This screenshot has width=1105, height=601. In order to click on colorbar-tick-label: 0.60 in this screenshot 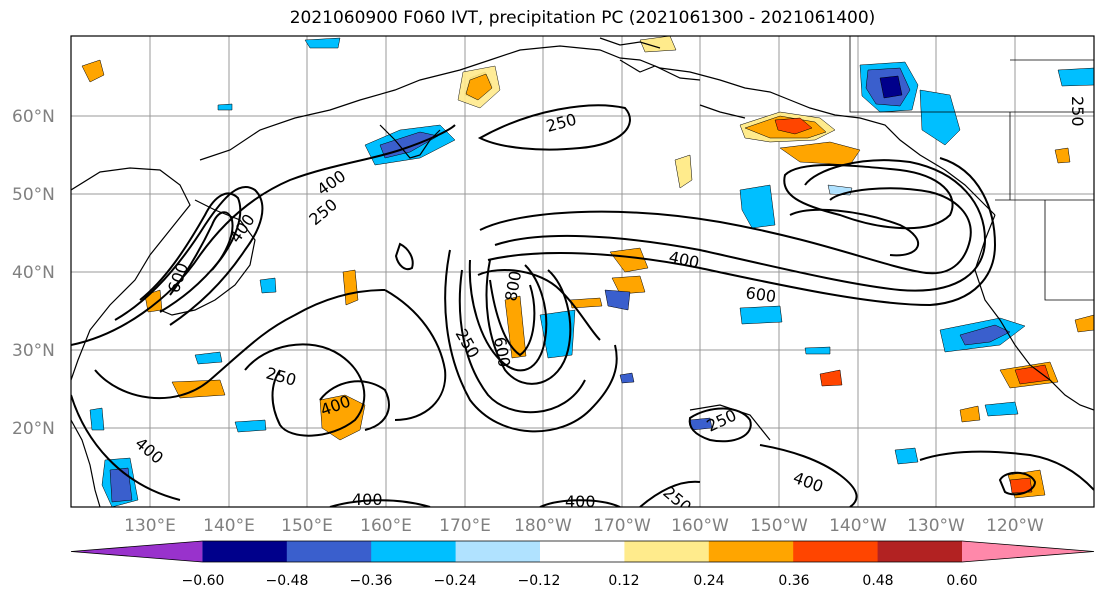, I will do `click(961, 581)`.